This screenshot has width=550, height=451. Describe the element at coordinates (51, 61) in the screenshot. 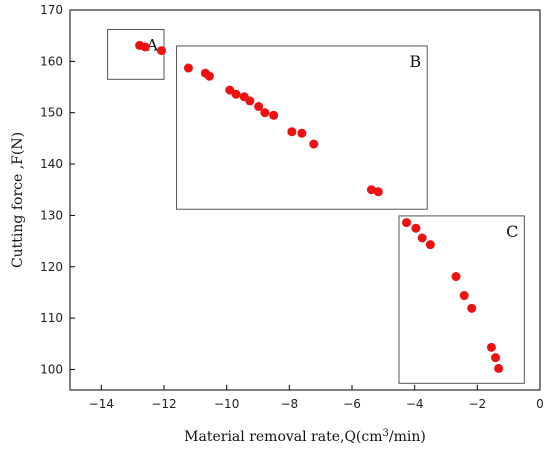

I see `y-tick-label: 160` at that location.